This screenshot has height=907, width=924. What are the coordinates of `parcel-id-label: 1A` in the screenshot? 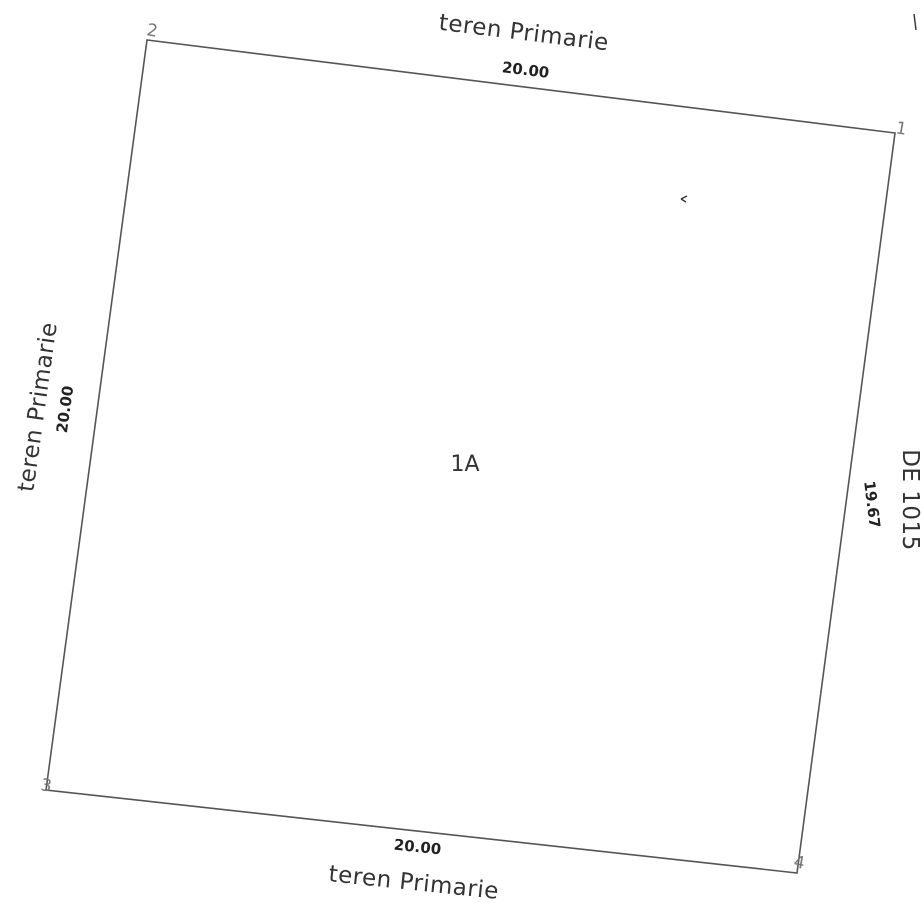 It's located at (464, 464).